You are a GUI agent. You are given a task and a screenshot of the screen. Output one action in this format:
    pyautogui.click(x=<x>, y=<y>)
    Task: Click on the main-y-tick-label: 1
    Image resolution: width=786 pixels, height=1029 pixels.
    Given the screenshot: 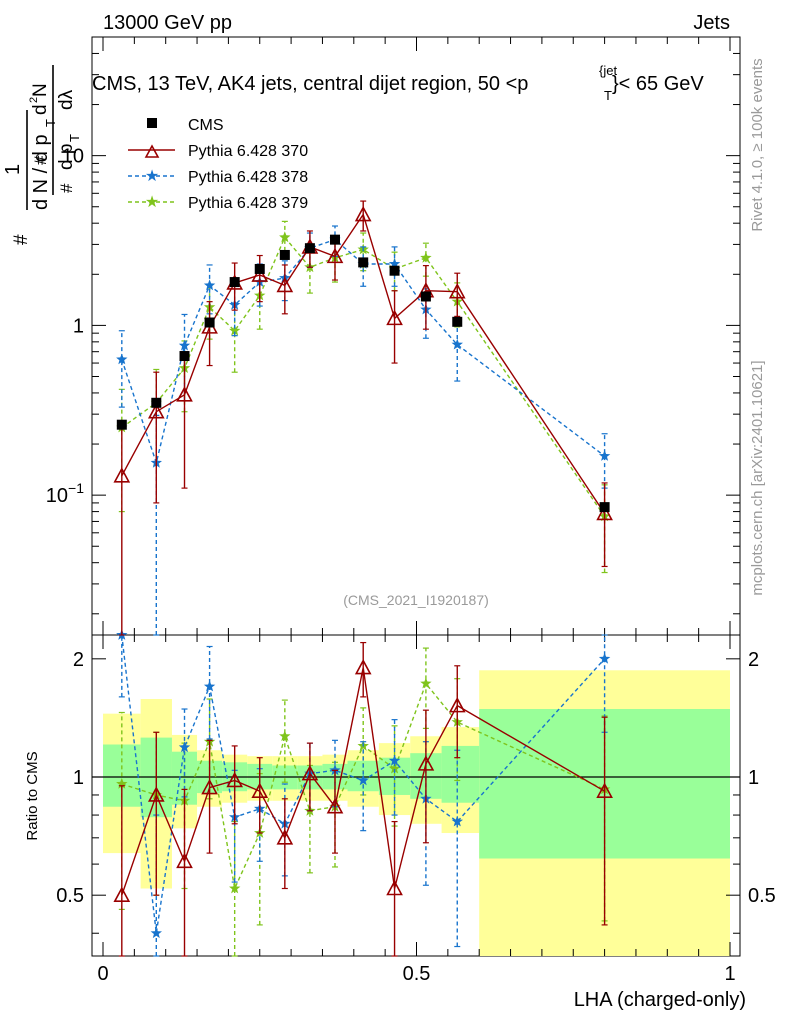 What is the action you would take?
    pyautogui.click(x=78, y=326)
    